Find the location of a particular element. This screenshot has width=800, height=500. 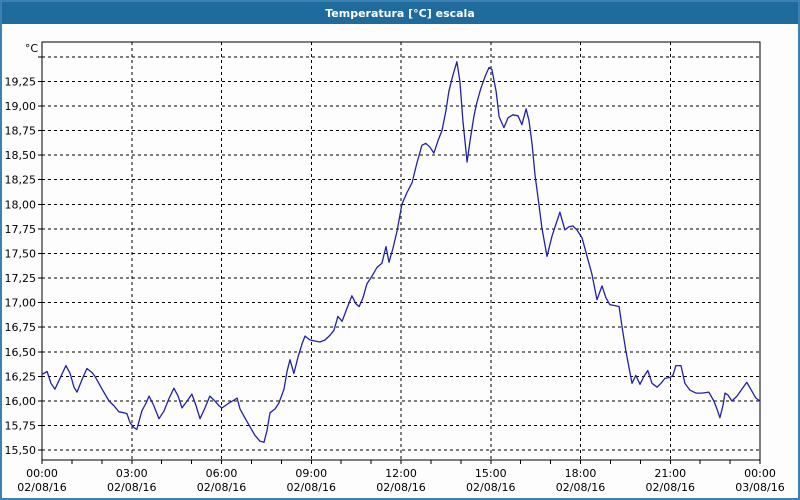

y-tick-label: 16,75 is located at coordinates (21, 327).